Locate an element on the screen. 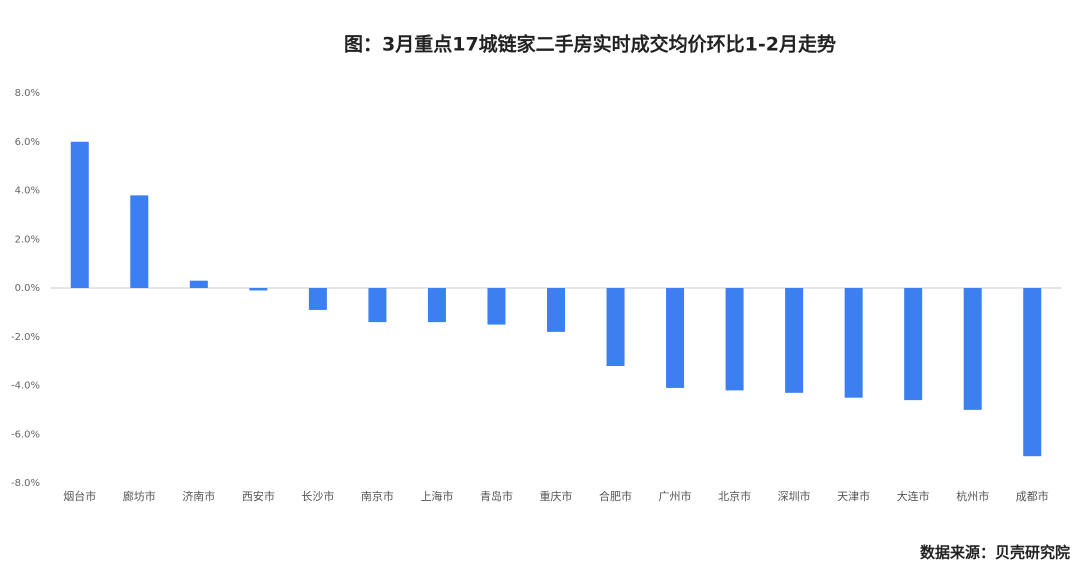 This screenshot has width=1080, height=581. x-tick-label: 烟台市 is located at coordinates (79, 496).